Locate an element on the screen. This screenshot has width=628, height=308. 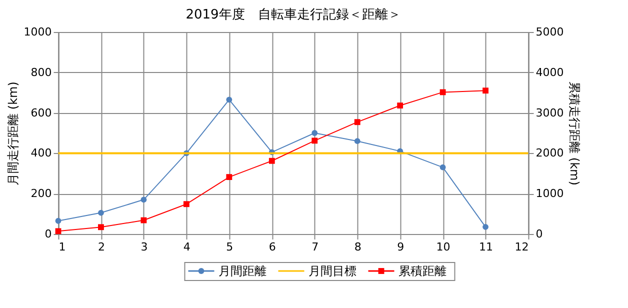
x-tick-label: 1 is located at coordinates (62, 247).